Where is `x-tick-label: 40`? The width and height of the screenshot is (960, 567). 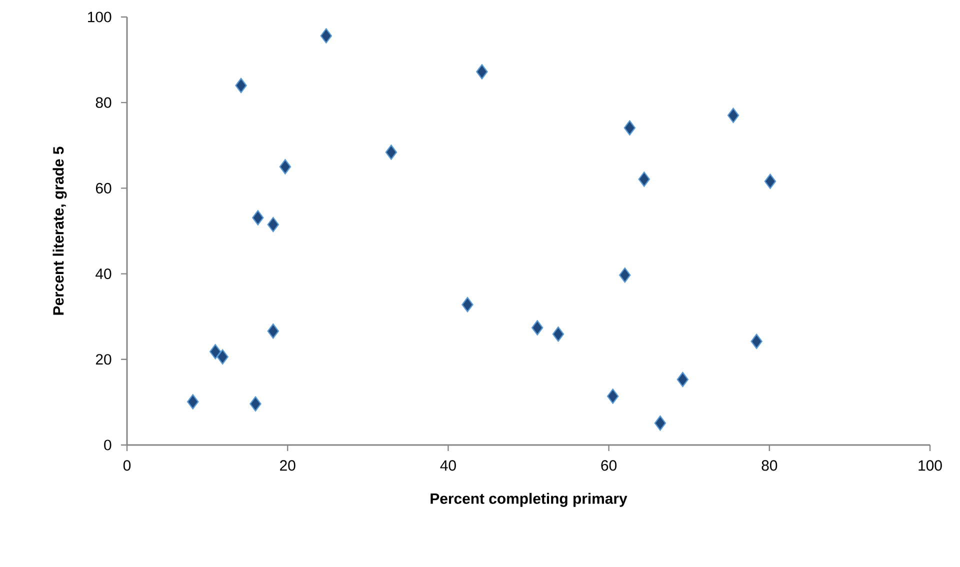
x-tick-label: 40 is located at coordinates (448, 465).